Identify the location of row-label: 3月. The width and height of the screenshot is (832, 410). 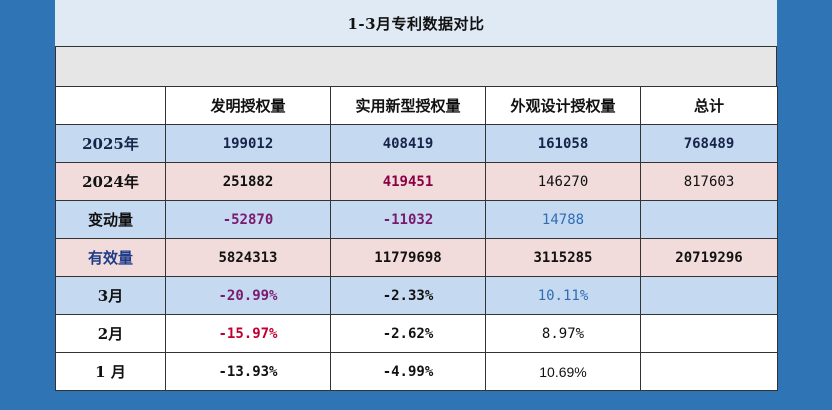
(110, 295).